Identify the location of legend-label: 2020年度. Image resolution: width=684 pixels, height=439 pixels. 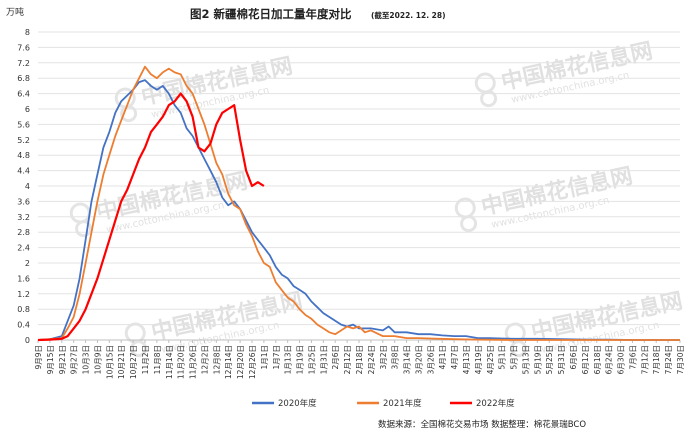
(297, 403).